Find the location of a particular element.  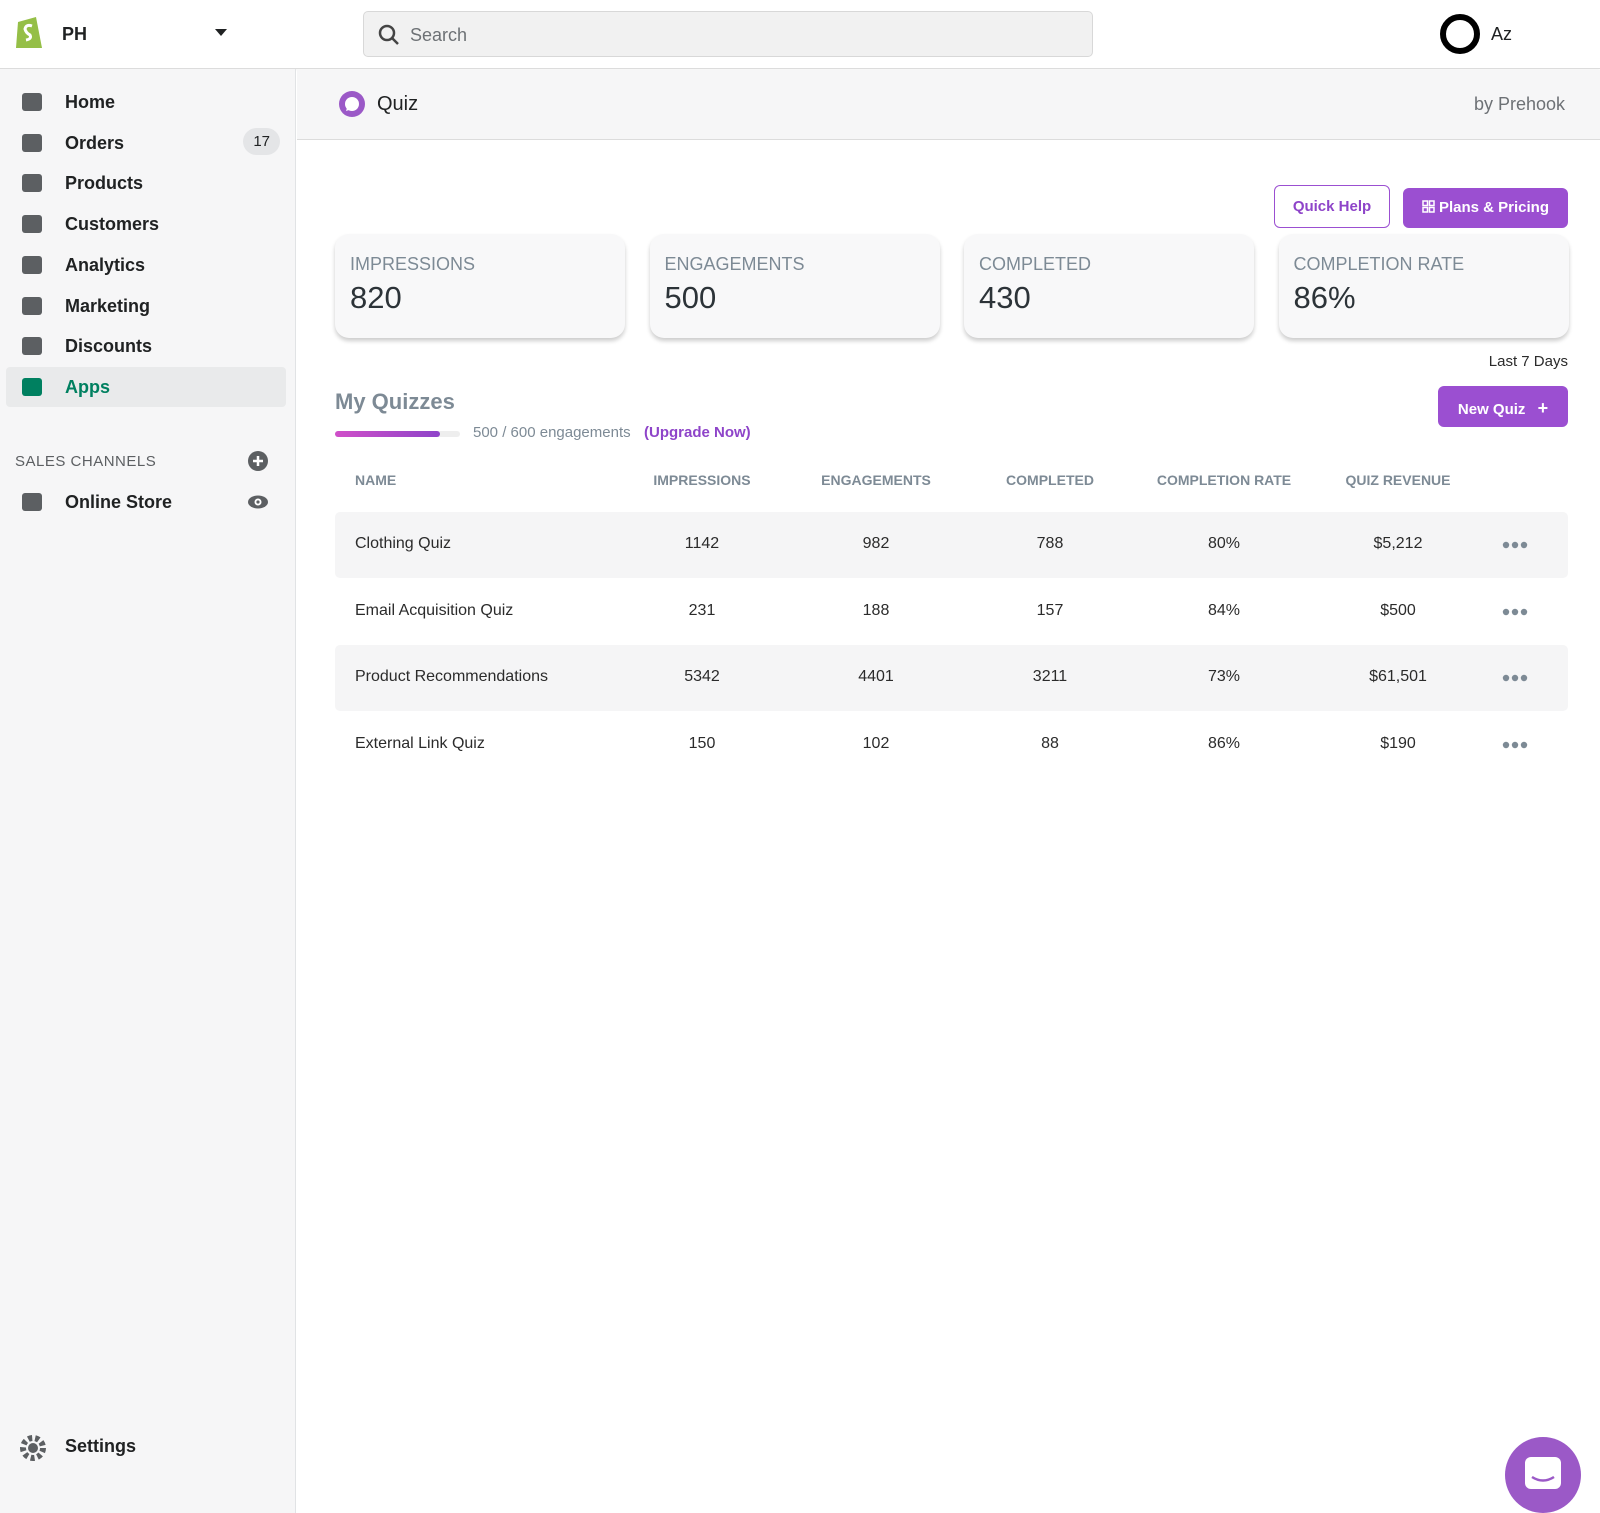

quiz-row: Clothing Quiz 1142 982 788 80% $5,212 is located at coordinates (951, 545).